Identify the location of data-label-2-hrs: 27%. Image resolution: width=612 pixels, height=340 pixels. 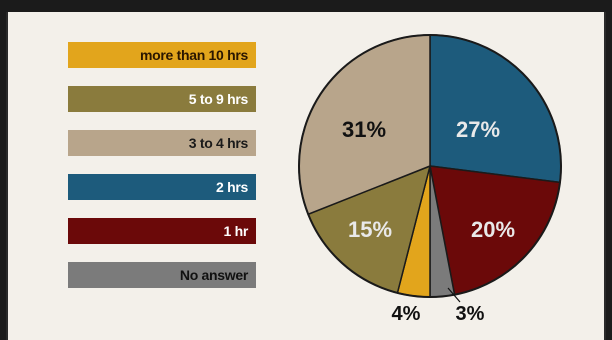
(478, 129).